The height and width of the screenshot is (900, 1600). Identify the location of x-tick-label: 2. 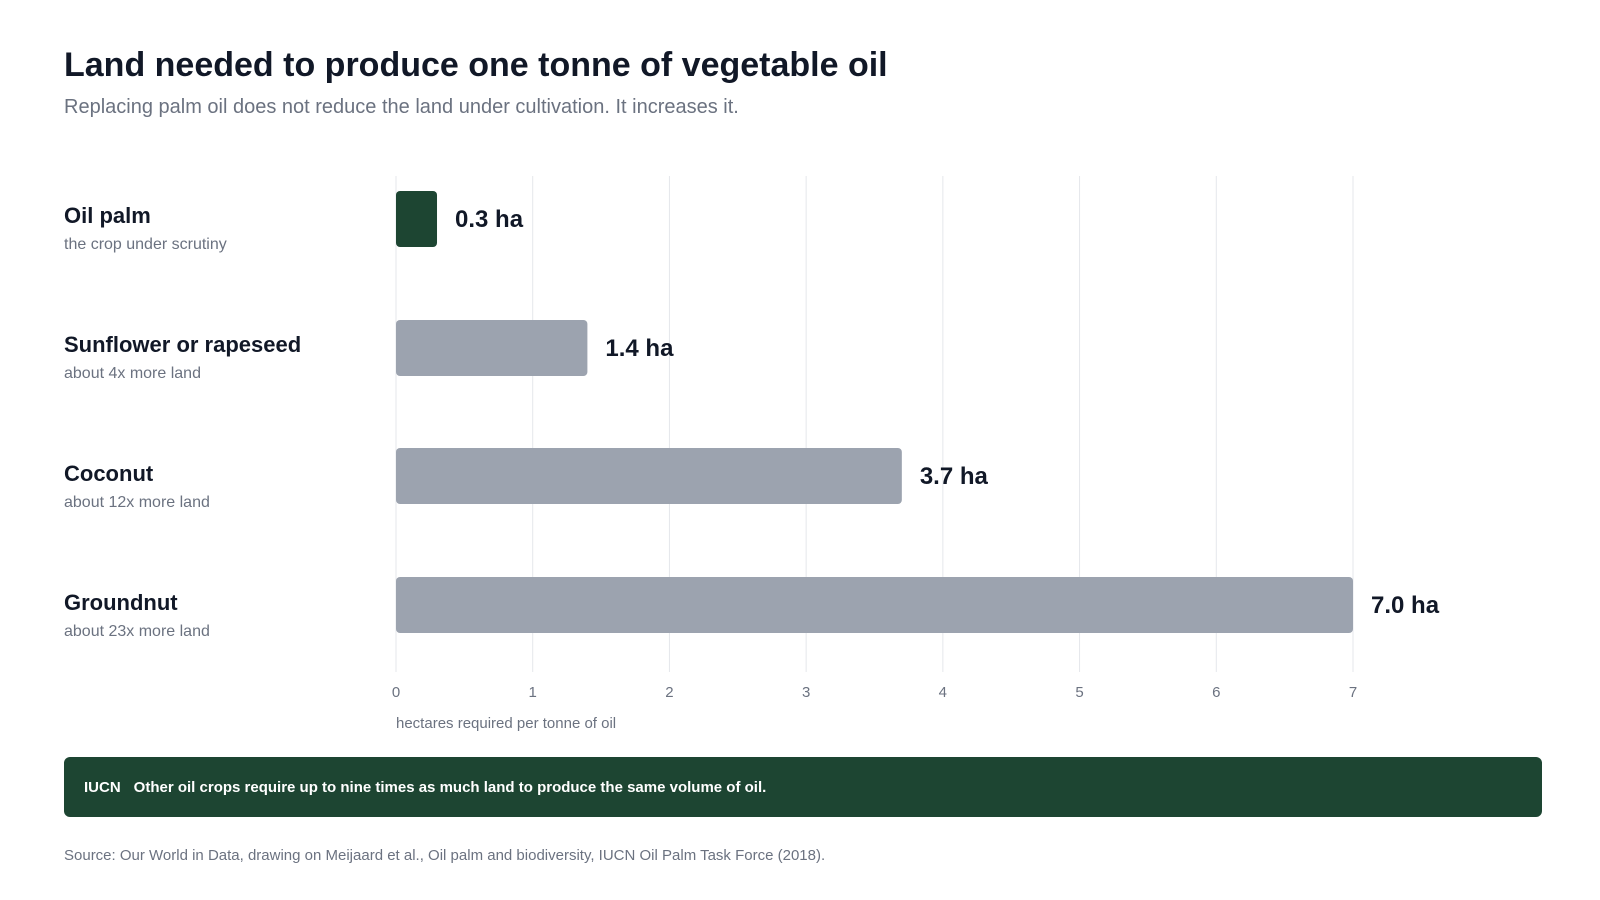
(669, 692).